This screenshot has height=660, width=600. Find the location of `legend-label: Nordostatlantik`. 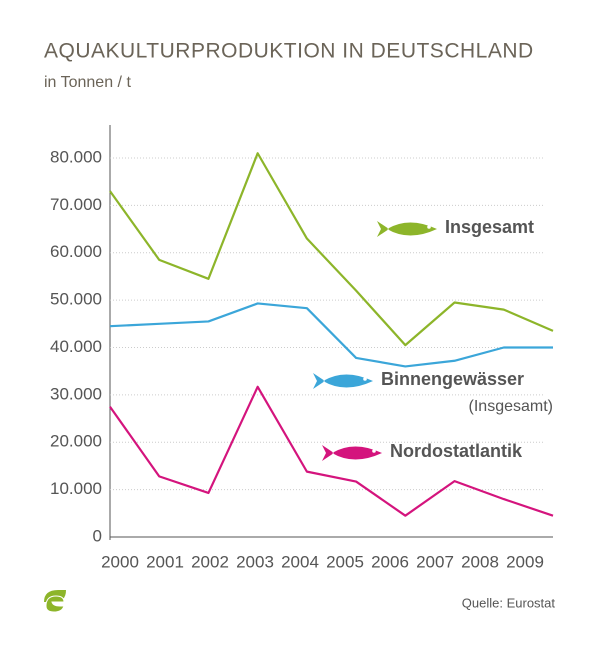

legend-label: Nordostatlantik is located at coordinates (456, 451).